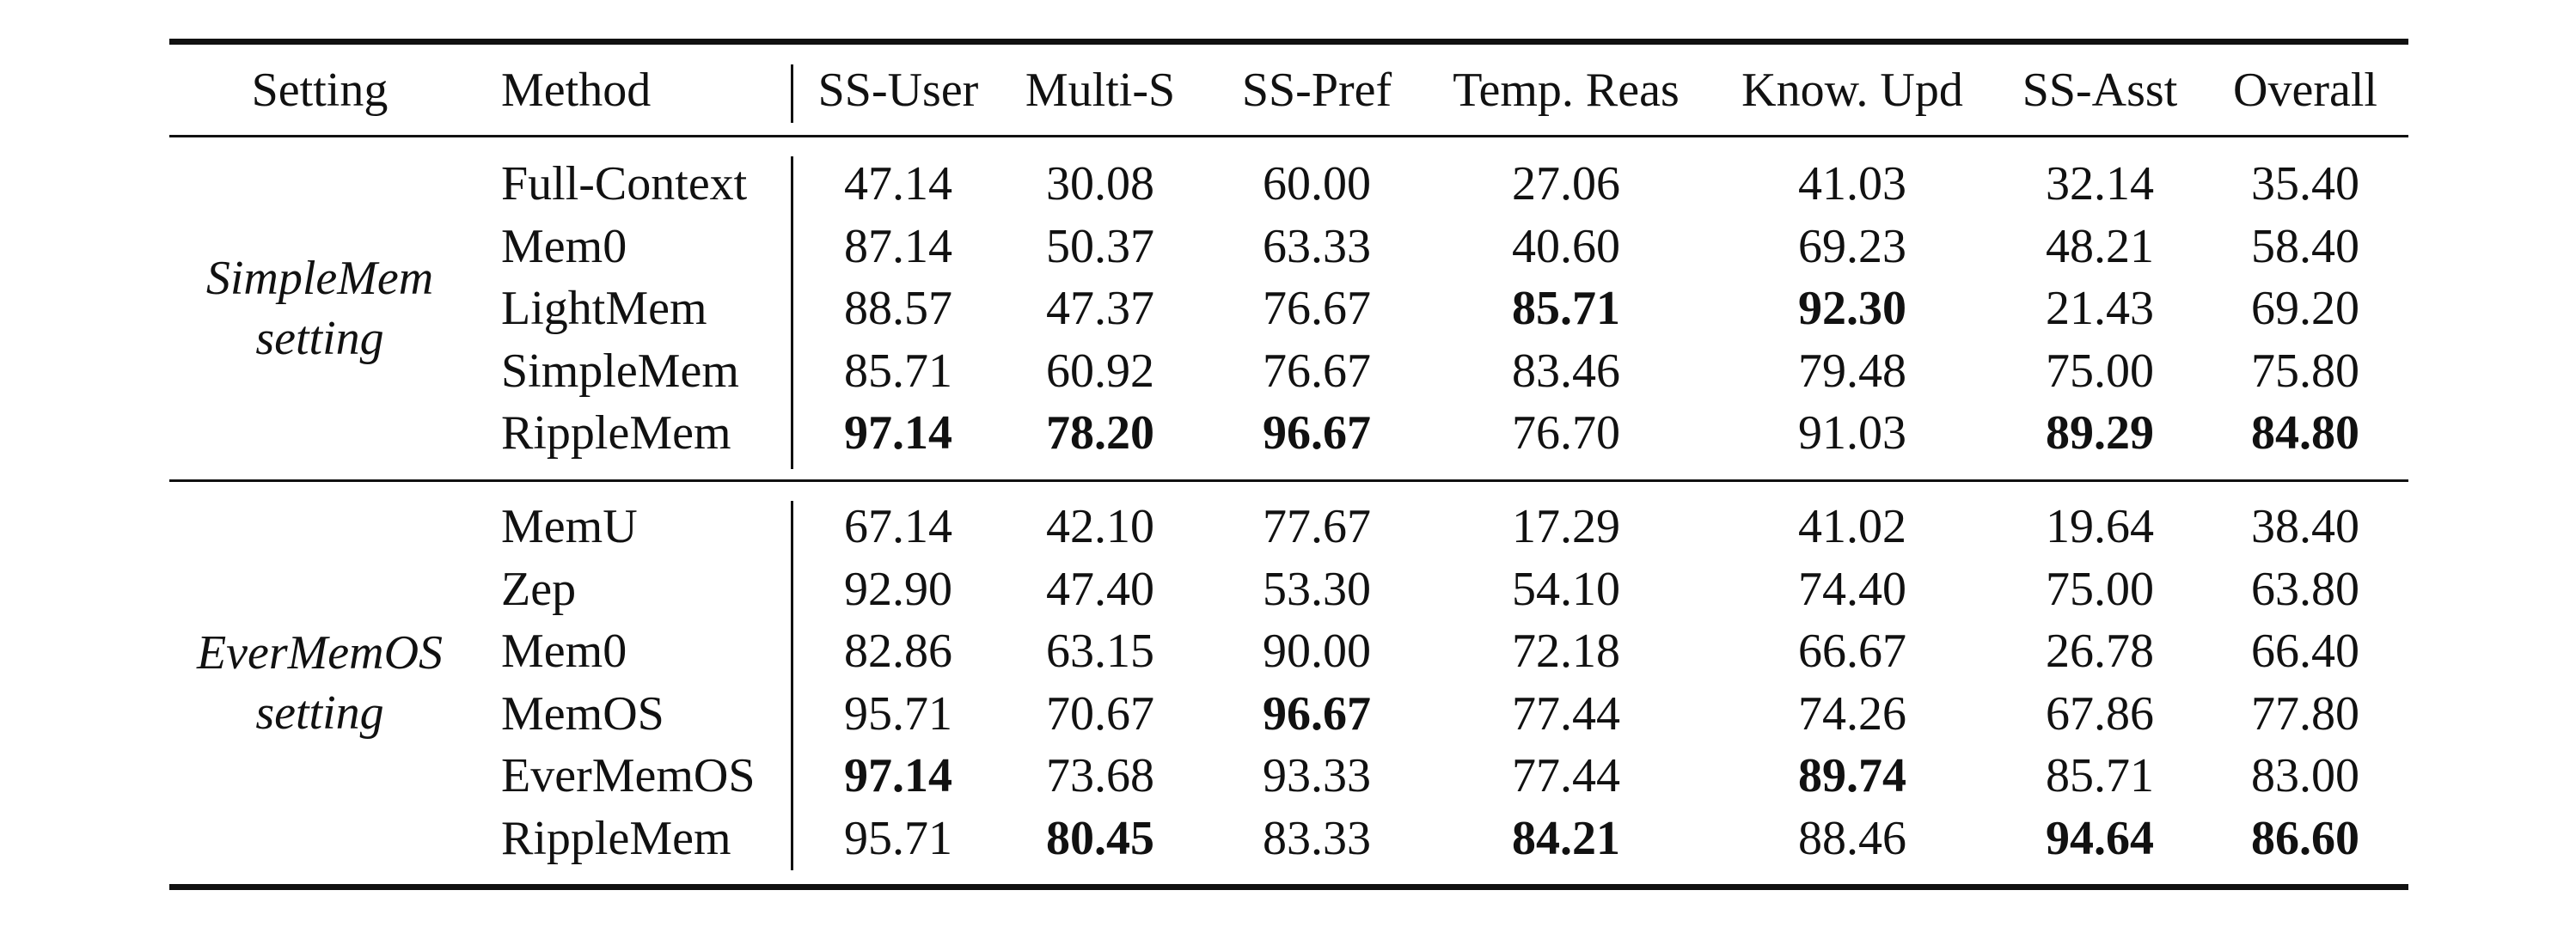 The height and width of the screenshot is (933, 2576). I want to click on value-cell: 54.10, so click(1566, 589).